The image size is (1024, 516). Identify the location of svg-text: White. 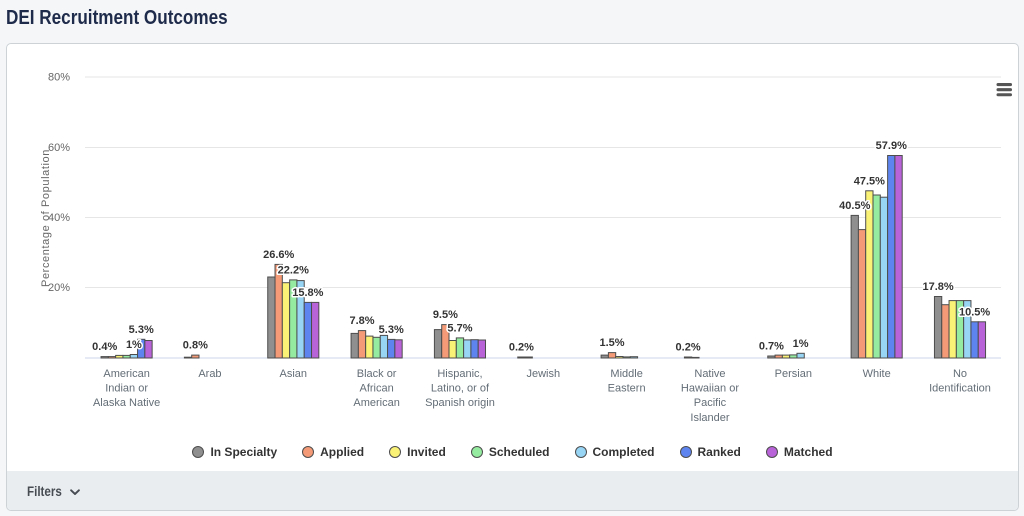
(877, 374).